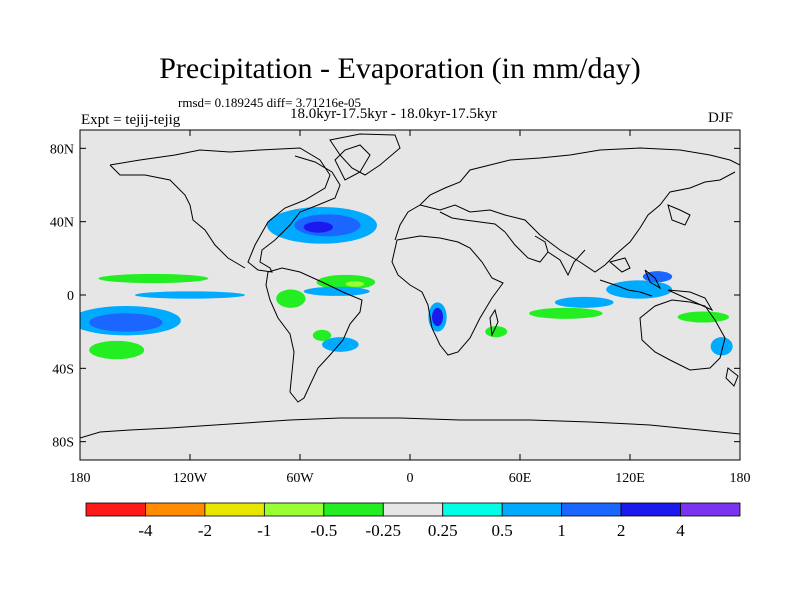  What do you see at coordinates (502, 530) in the screenshot?
I see `colorbar-label: 0.5` at bounding box center [502, 530].